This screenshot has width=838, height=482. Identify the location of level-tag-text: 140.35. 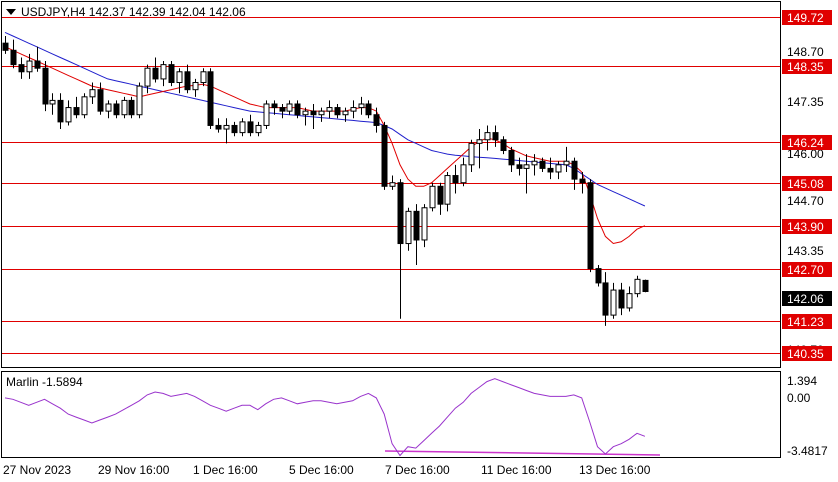
(805, 354).